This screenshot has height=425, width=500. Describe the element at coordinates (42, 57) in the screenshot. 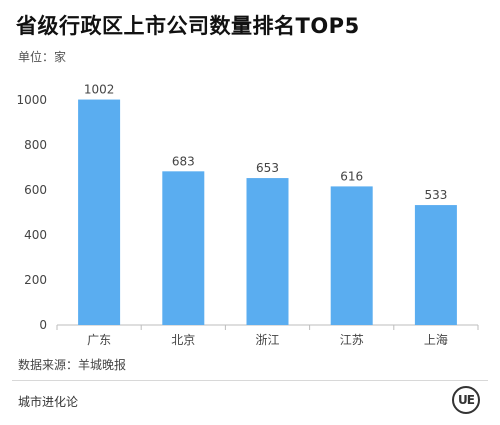

I see `unit-label: 单位：家` at that location.